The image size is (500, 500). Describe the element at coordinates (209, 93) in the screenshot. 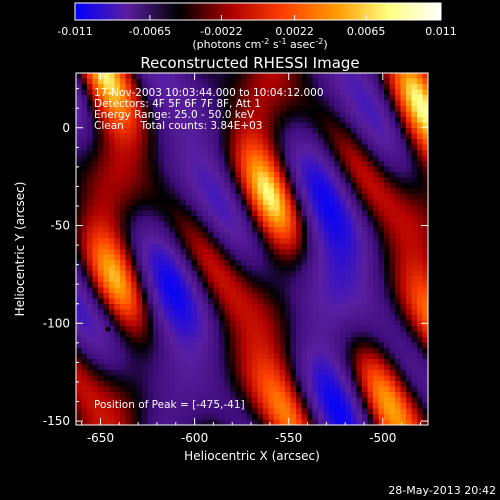

I see `annotation-time-range: 17-Nov-2003 10:03:44.000 to 10:04:12.000` at that location.